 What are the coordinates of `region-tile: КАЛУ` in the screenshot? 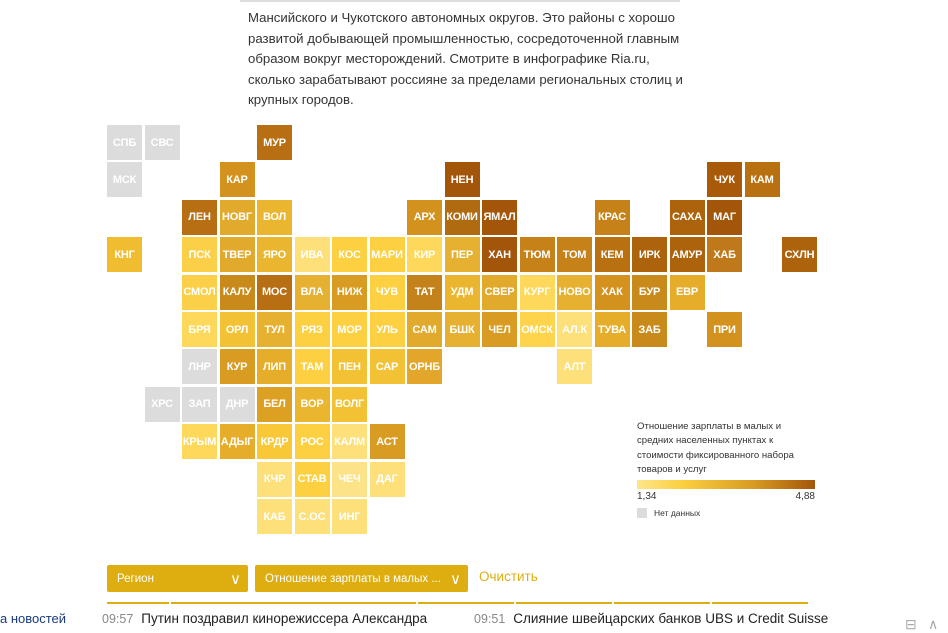 It's located at (237, 292).